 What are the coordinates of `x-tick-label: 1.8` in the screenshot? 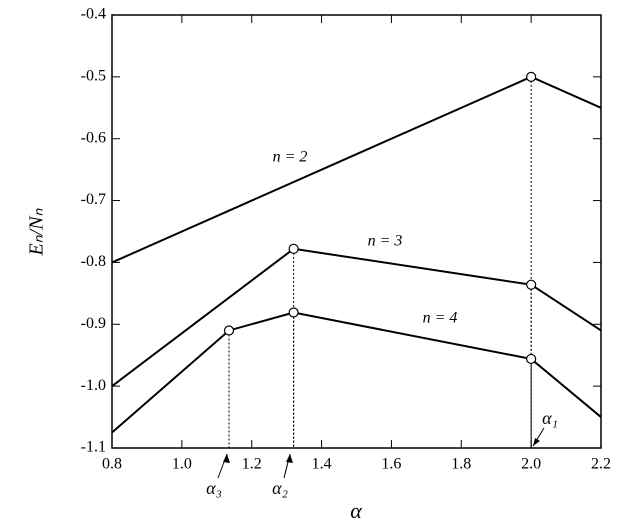 It's located at (461, 464).